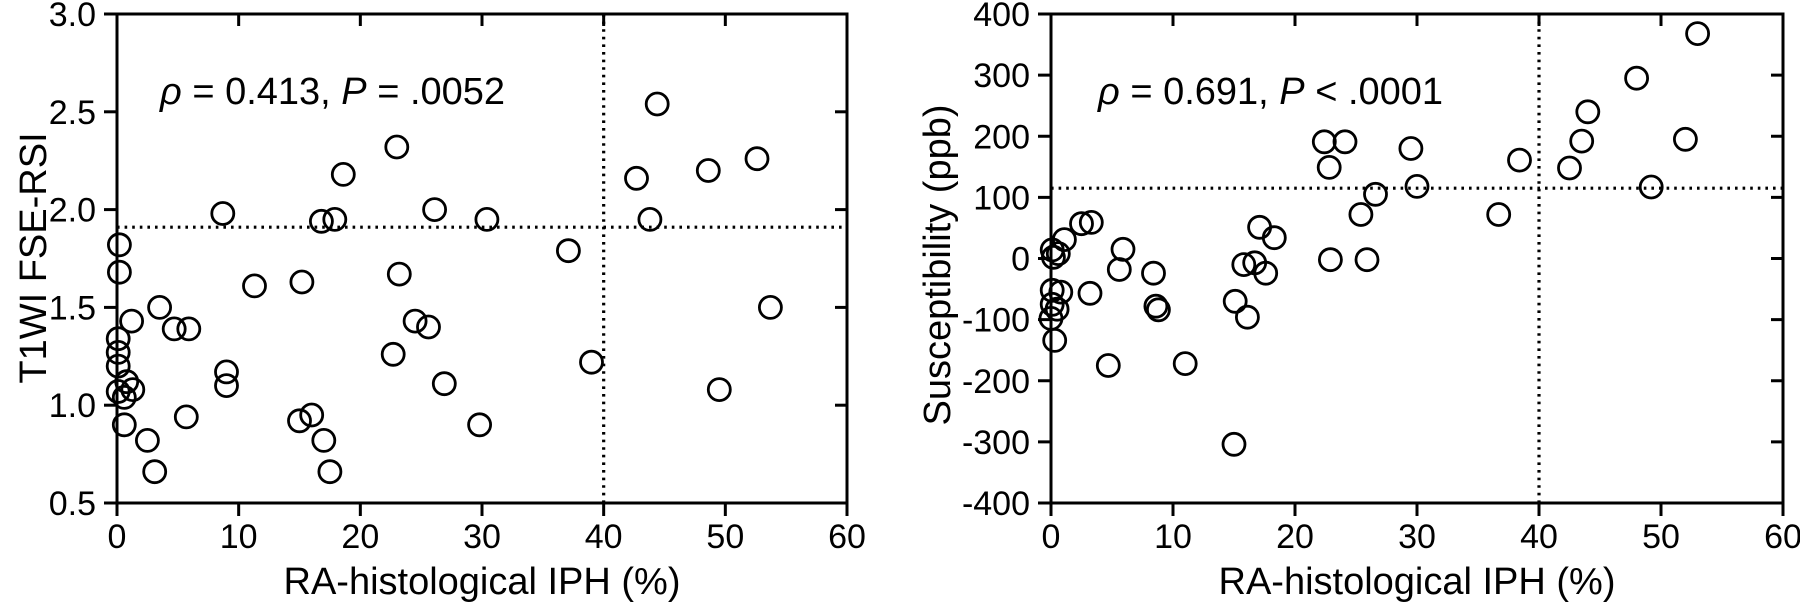 This screenshot has width=1800, height=608. Describe the element at coordinates (72, 113) in the screenshot. I see `y-tick-label: 2.5` at that location.